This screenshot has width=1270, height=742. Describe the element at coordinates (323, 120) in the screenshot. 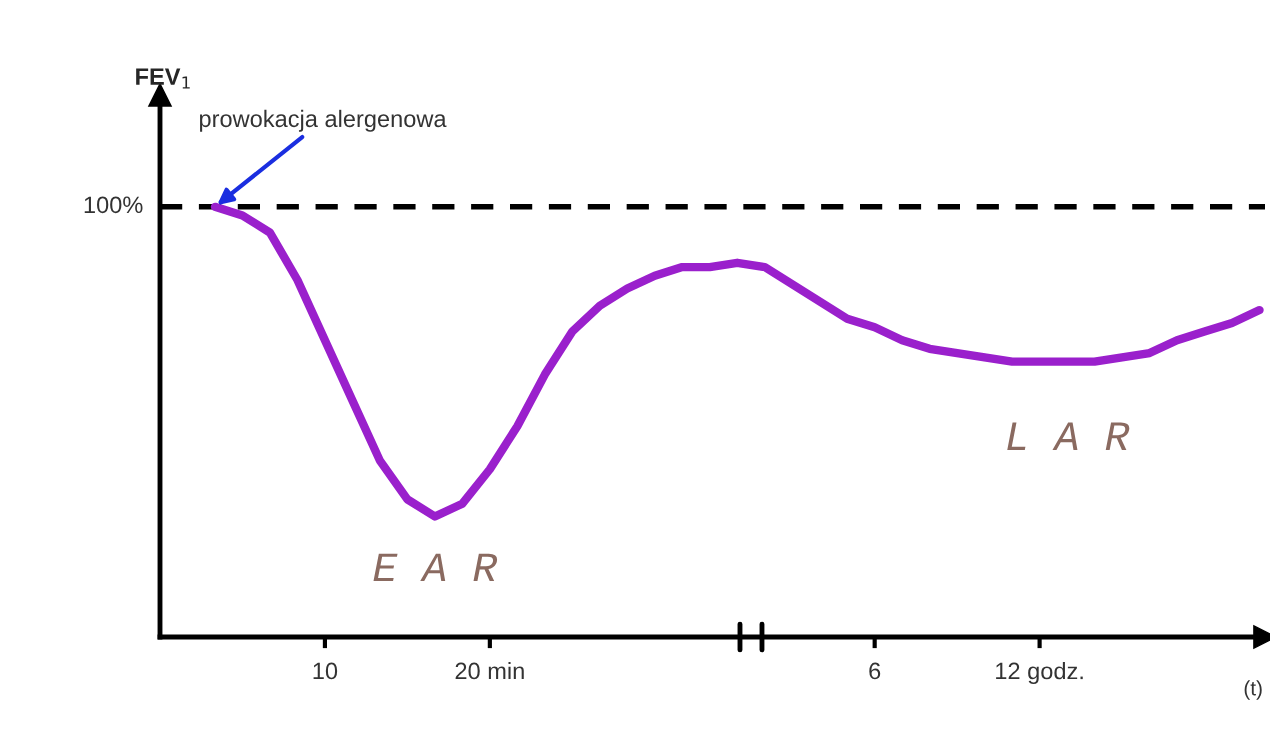

I see `text: prowokacja alergenowa` at that location.